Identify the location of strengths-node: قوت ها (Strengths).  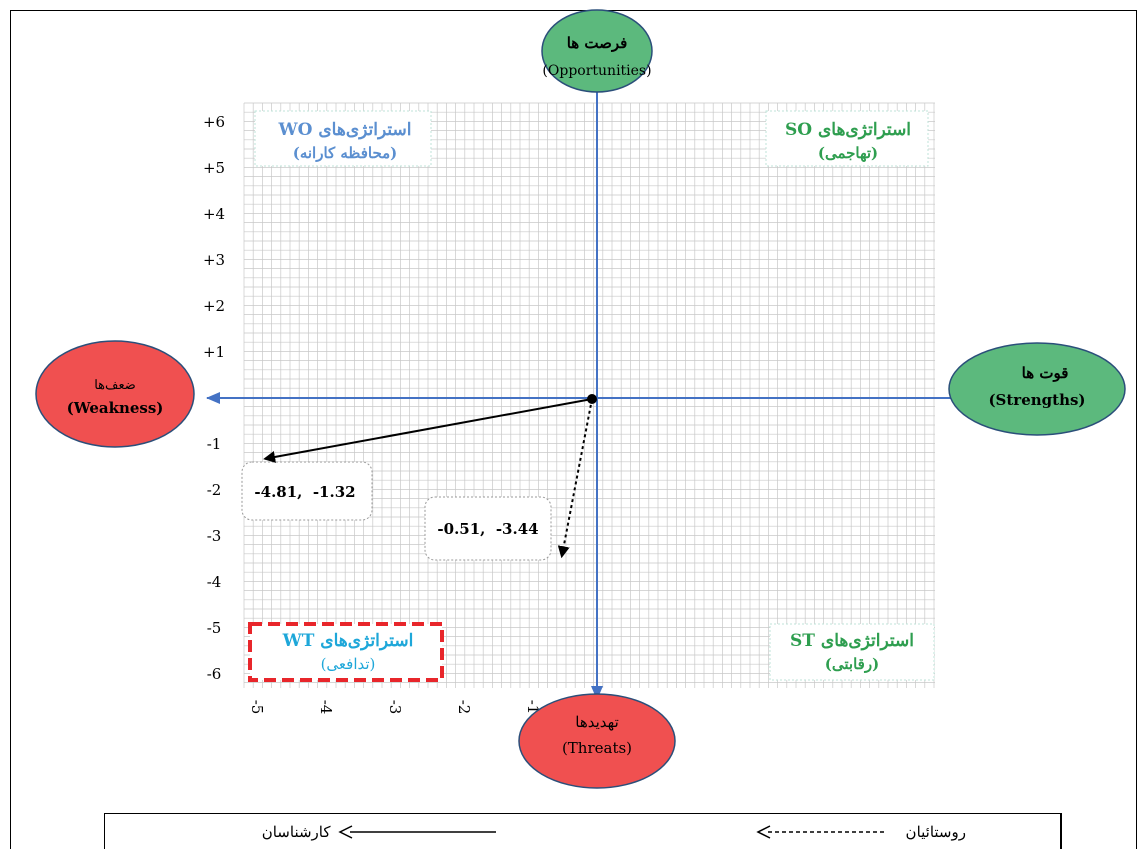
(1037, 389).